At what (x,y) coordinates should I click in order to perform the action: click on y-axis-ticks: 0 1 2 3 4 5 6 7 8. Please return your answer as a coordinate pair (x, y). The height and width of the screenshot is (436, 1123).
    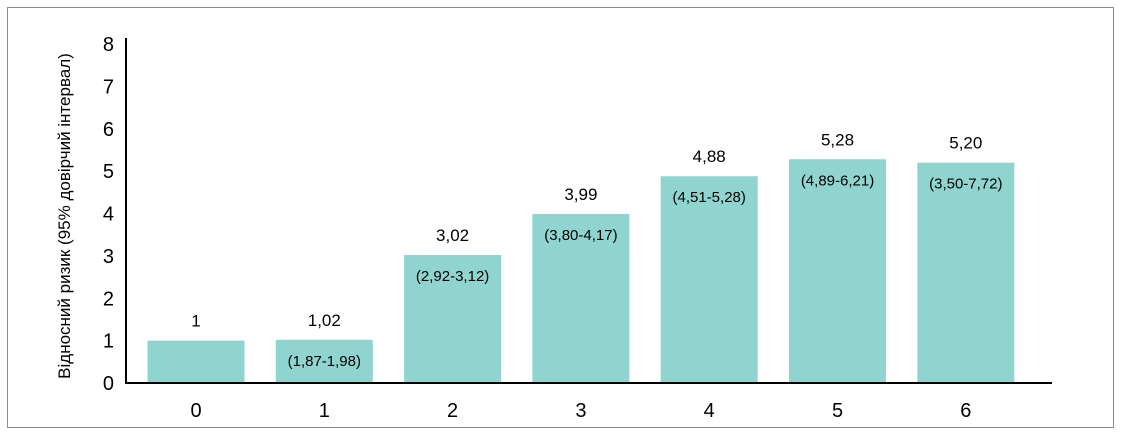
    Looking at the image, I should click on (108, 214).